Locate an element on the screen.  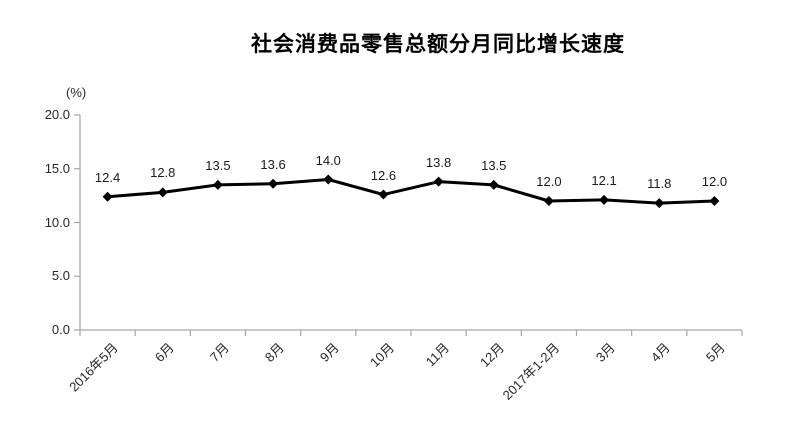
data-label: 12.4 is located at coordinates (107, 177).